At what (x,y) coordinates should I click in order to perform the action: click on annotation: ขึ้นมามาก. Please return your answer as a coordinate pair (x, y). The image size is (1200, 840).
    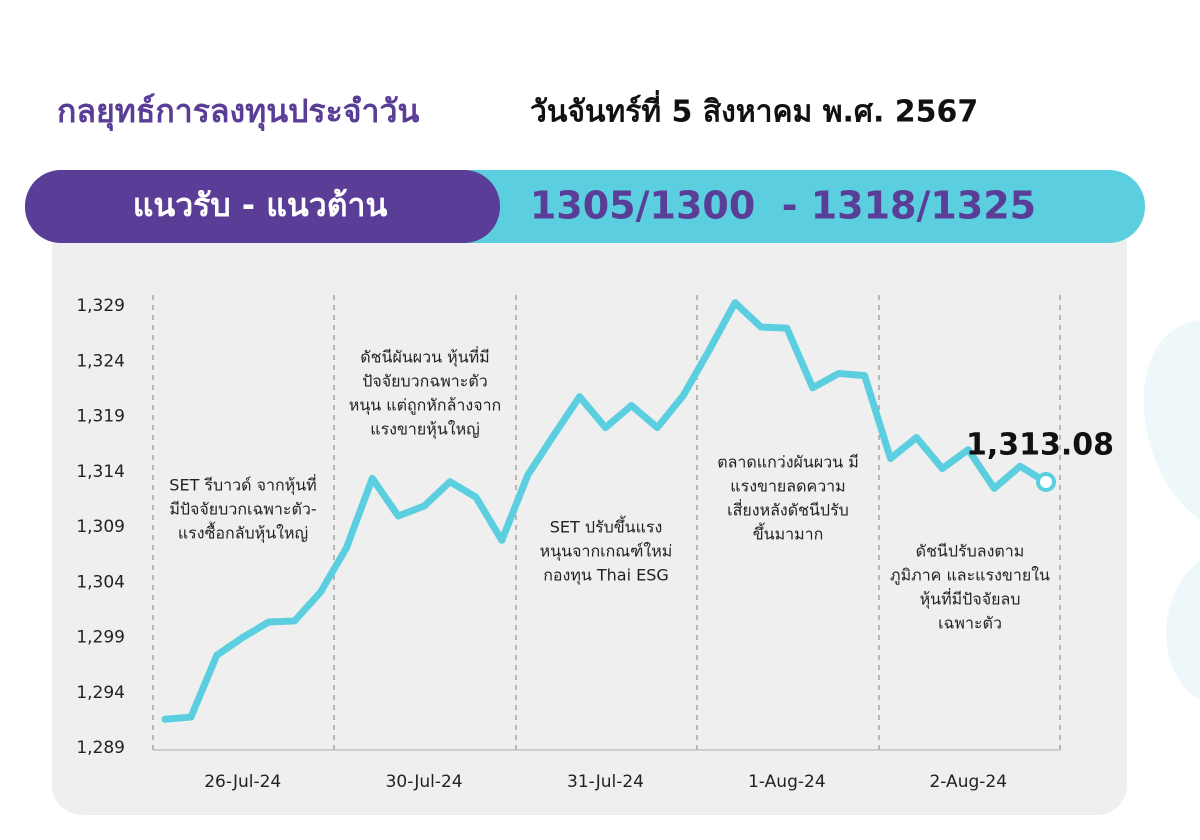
    Looking at the image, I should click on (788, 533).